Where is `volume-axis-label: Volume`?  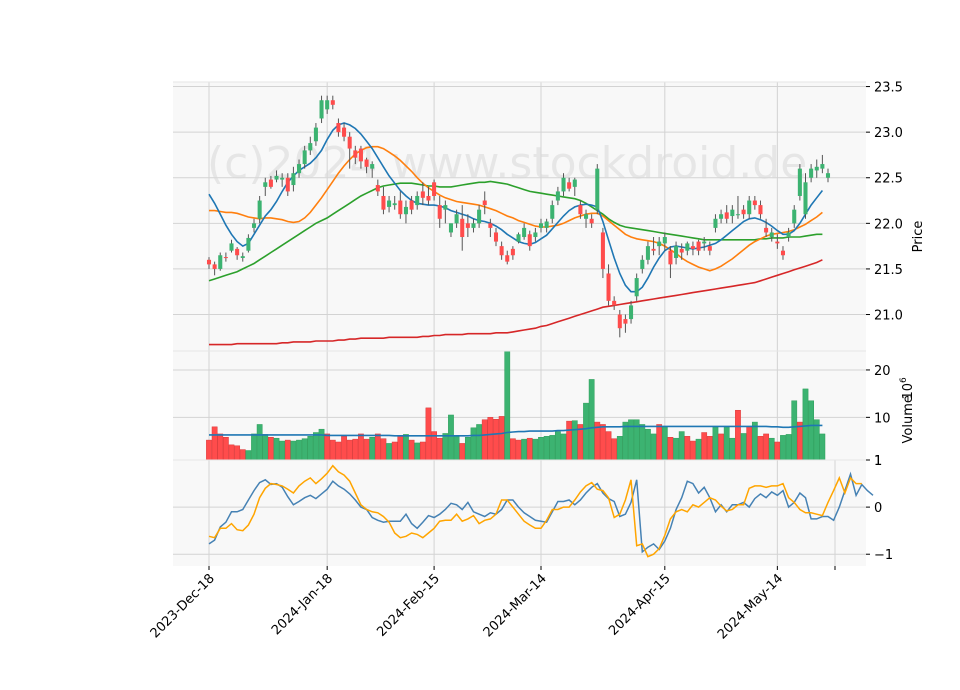 volume-axis-label: Volume is located at coordinates (908, 419).